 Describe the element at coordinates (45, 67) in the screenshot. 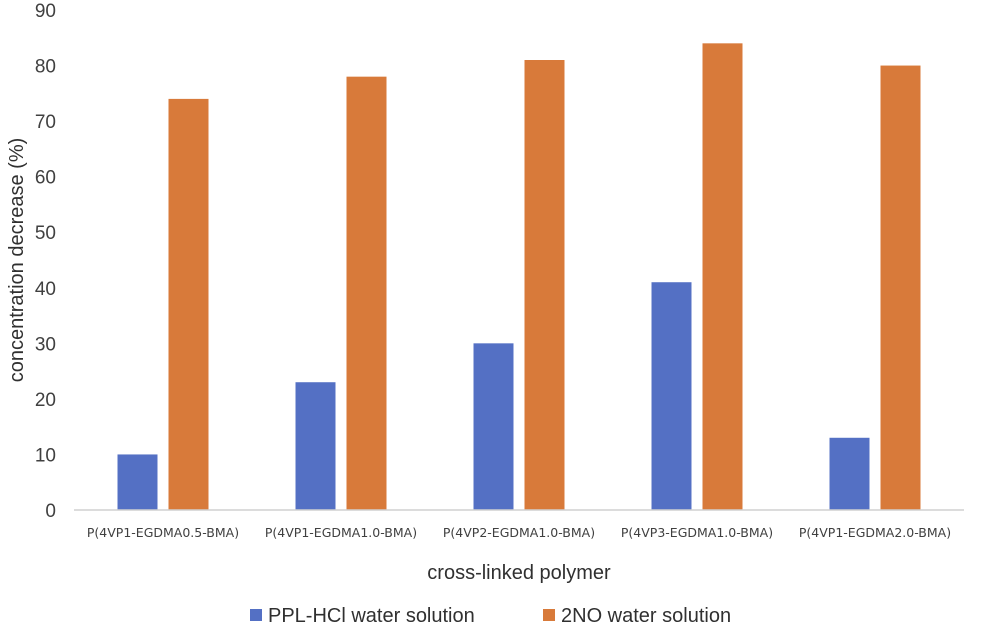

I see `y-tick-label: 80` at that location.